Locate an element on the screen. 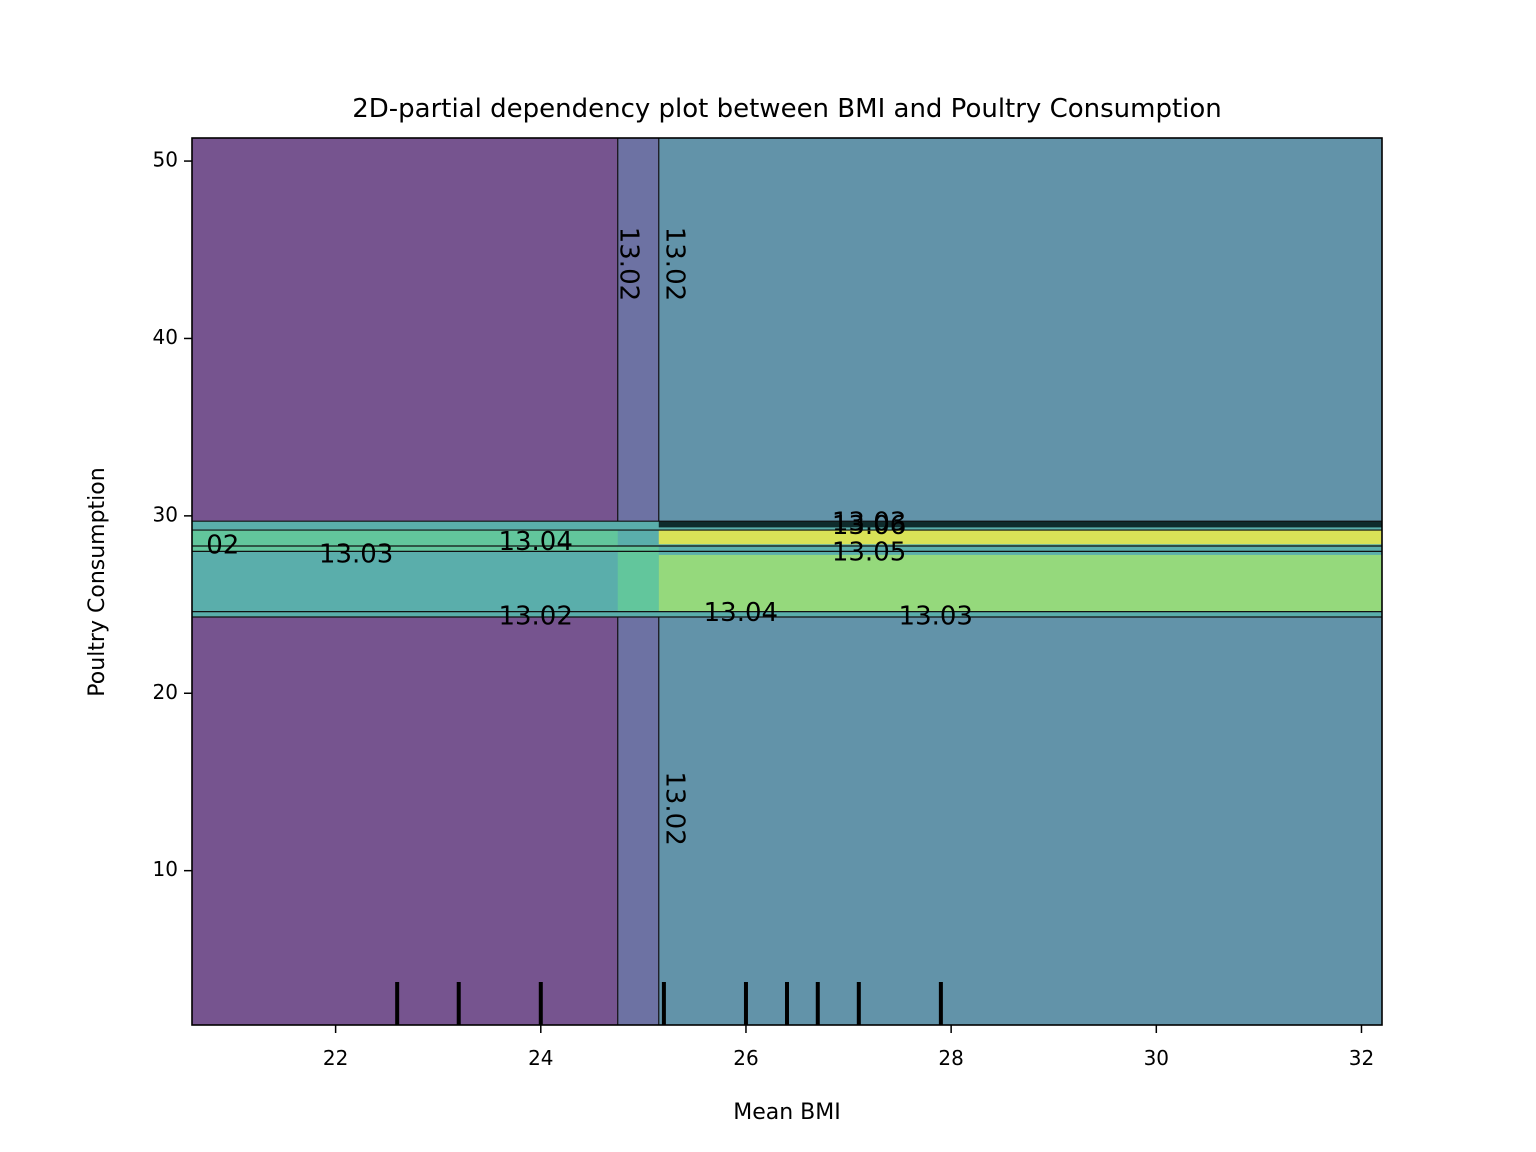 The image size is (1536, 1152). x-axis: 22 24 26 28 30 32 is located at coordinates (848, 1047).